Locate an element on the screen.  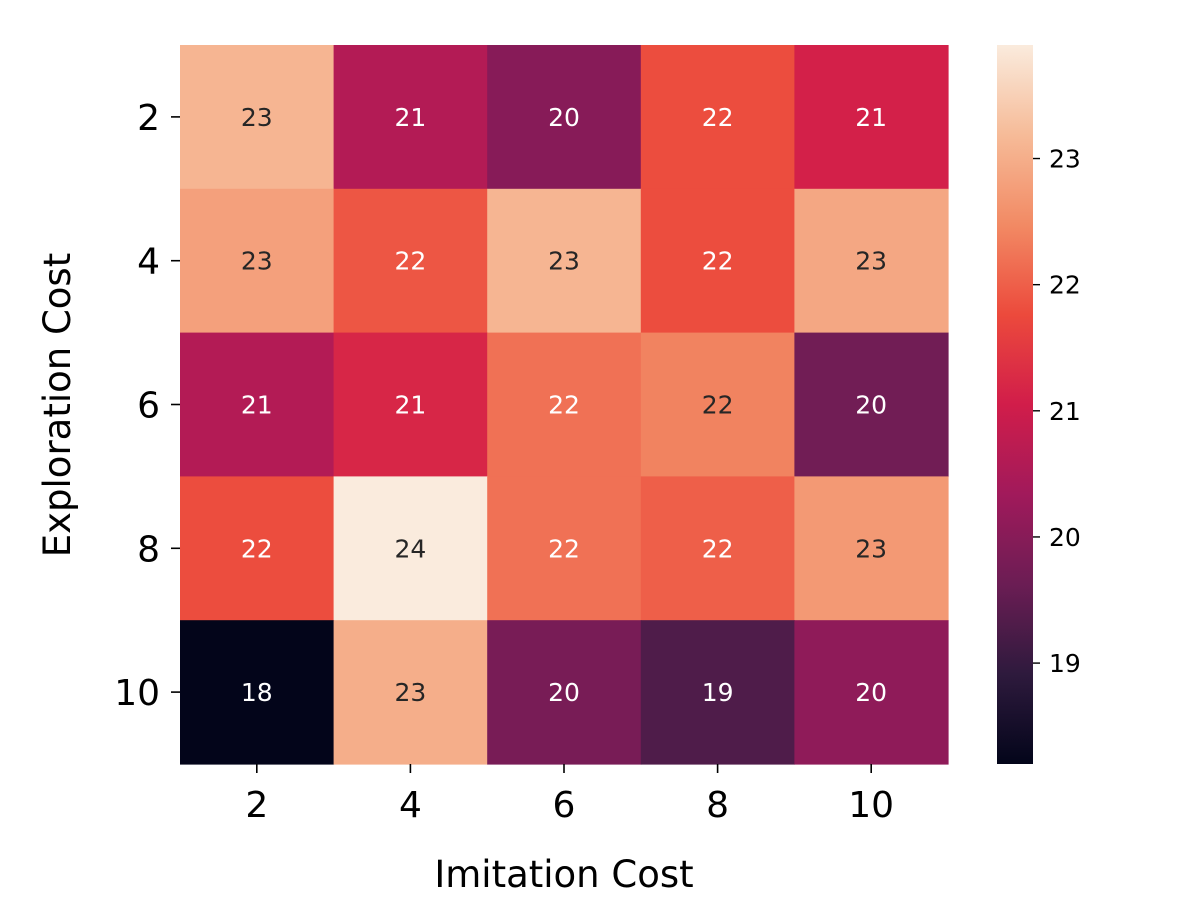
x-axis-ticks: 2 4 6 8 10 is located at coordinates (569, 795).